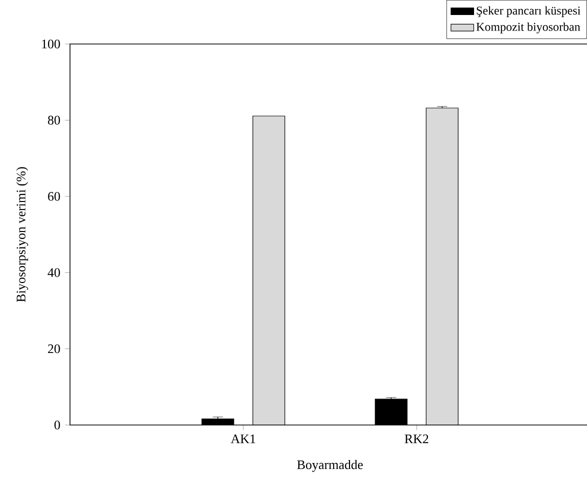 Image resolution: width=587 pixels, height=492 pixels. I want to click on x-tick-label: AK1, so click(243, 439).